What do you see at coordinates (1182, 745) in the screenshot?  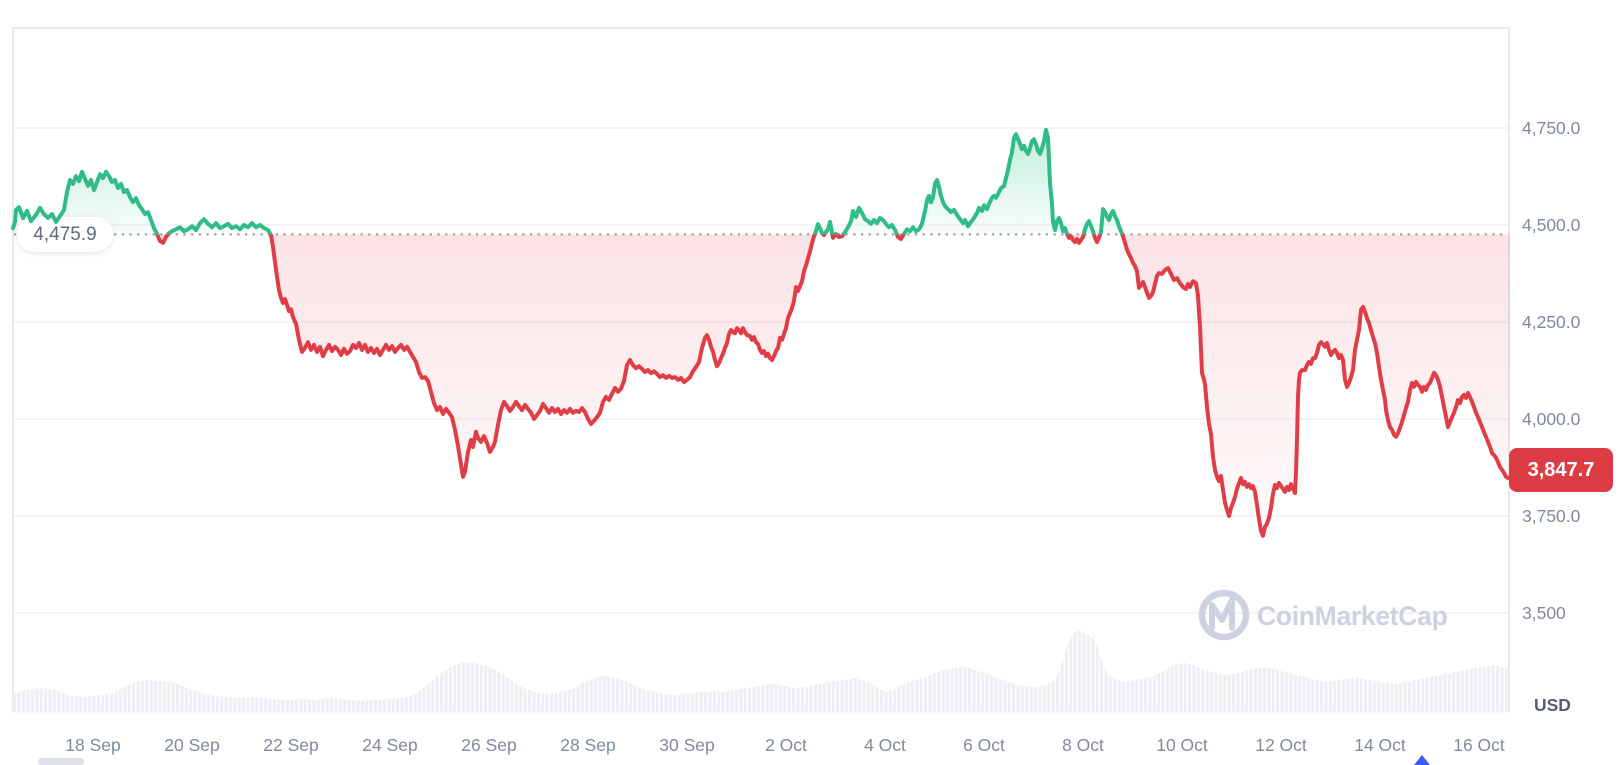 I see `x-axis-tick-label: 10 Oct` at bounding box center [1182, 745].